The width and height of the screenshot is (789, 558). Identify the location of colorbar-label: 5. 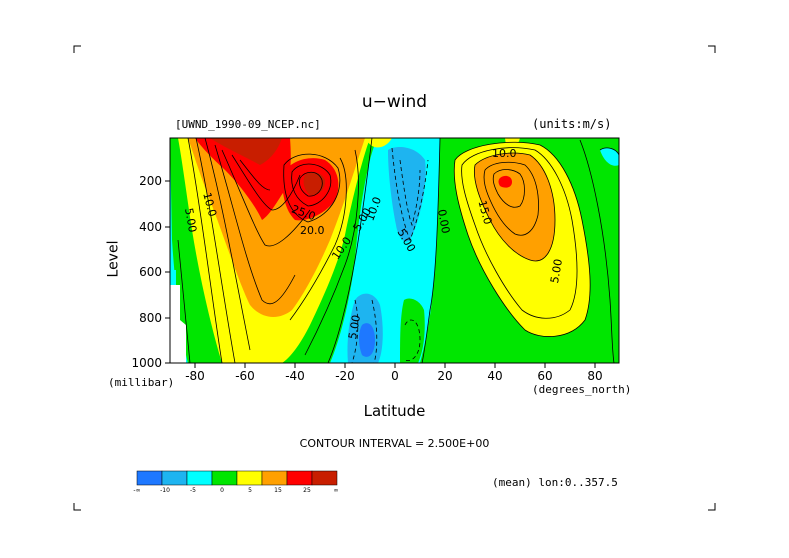
(250, 490).